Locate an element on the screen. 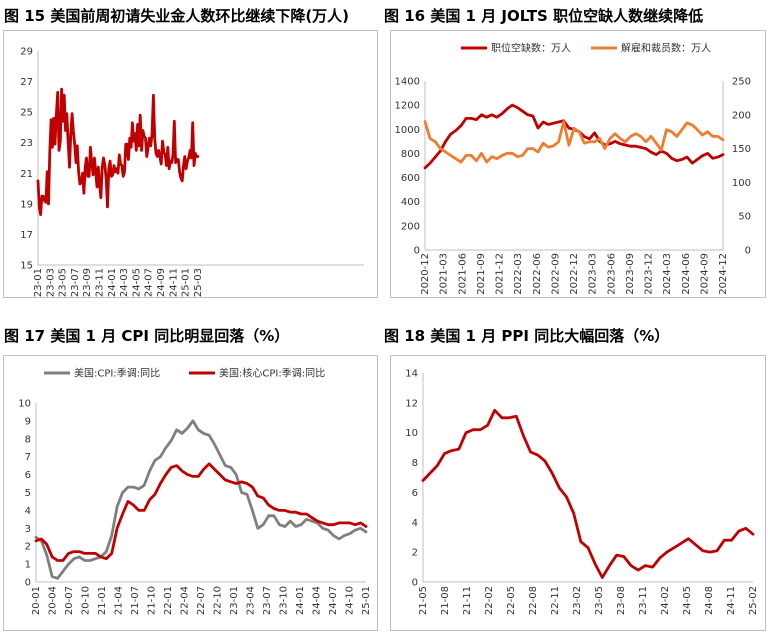 The image size is (768, 632). y2-tick-label: 150 is located at coordinates (741, 149).